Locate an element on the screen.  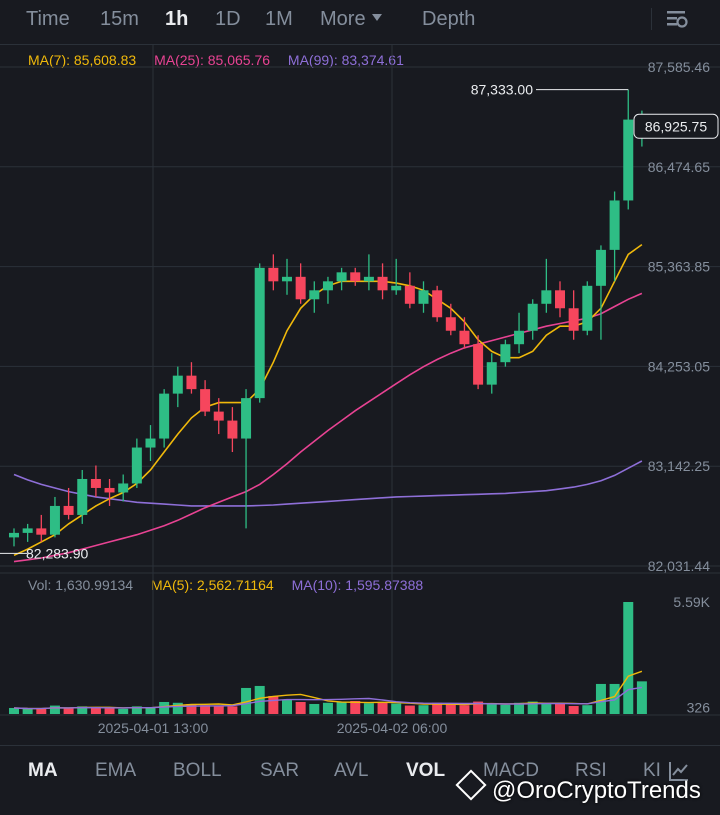
indicator-rsi: RSI is located at coordinates (591, 770).